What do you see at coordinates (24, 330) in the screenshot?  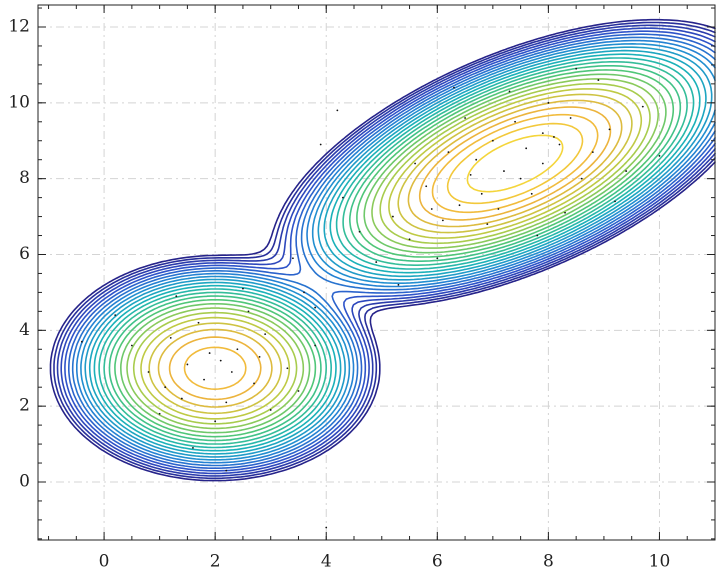 I see `y-tick-label: 4` at bounding box center [24, 330].